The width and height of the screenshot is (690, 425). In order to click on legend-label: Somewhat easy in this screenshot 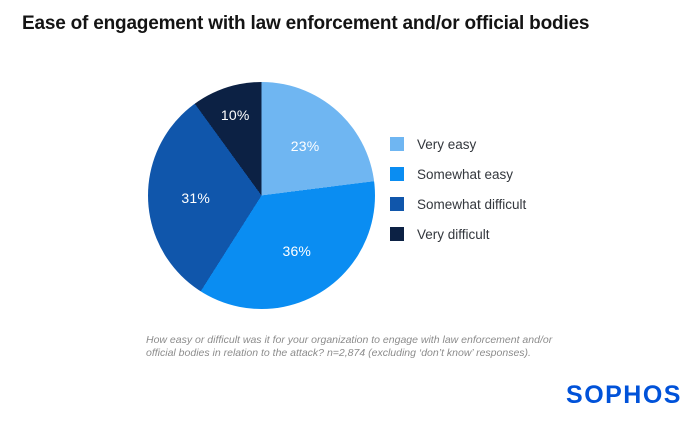, I will do `click(465, 174)`.